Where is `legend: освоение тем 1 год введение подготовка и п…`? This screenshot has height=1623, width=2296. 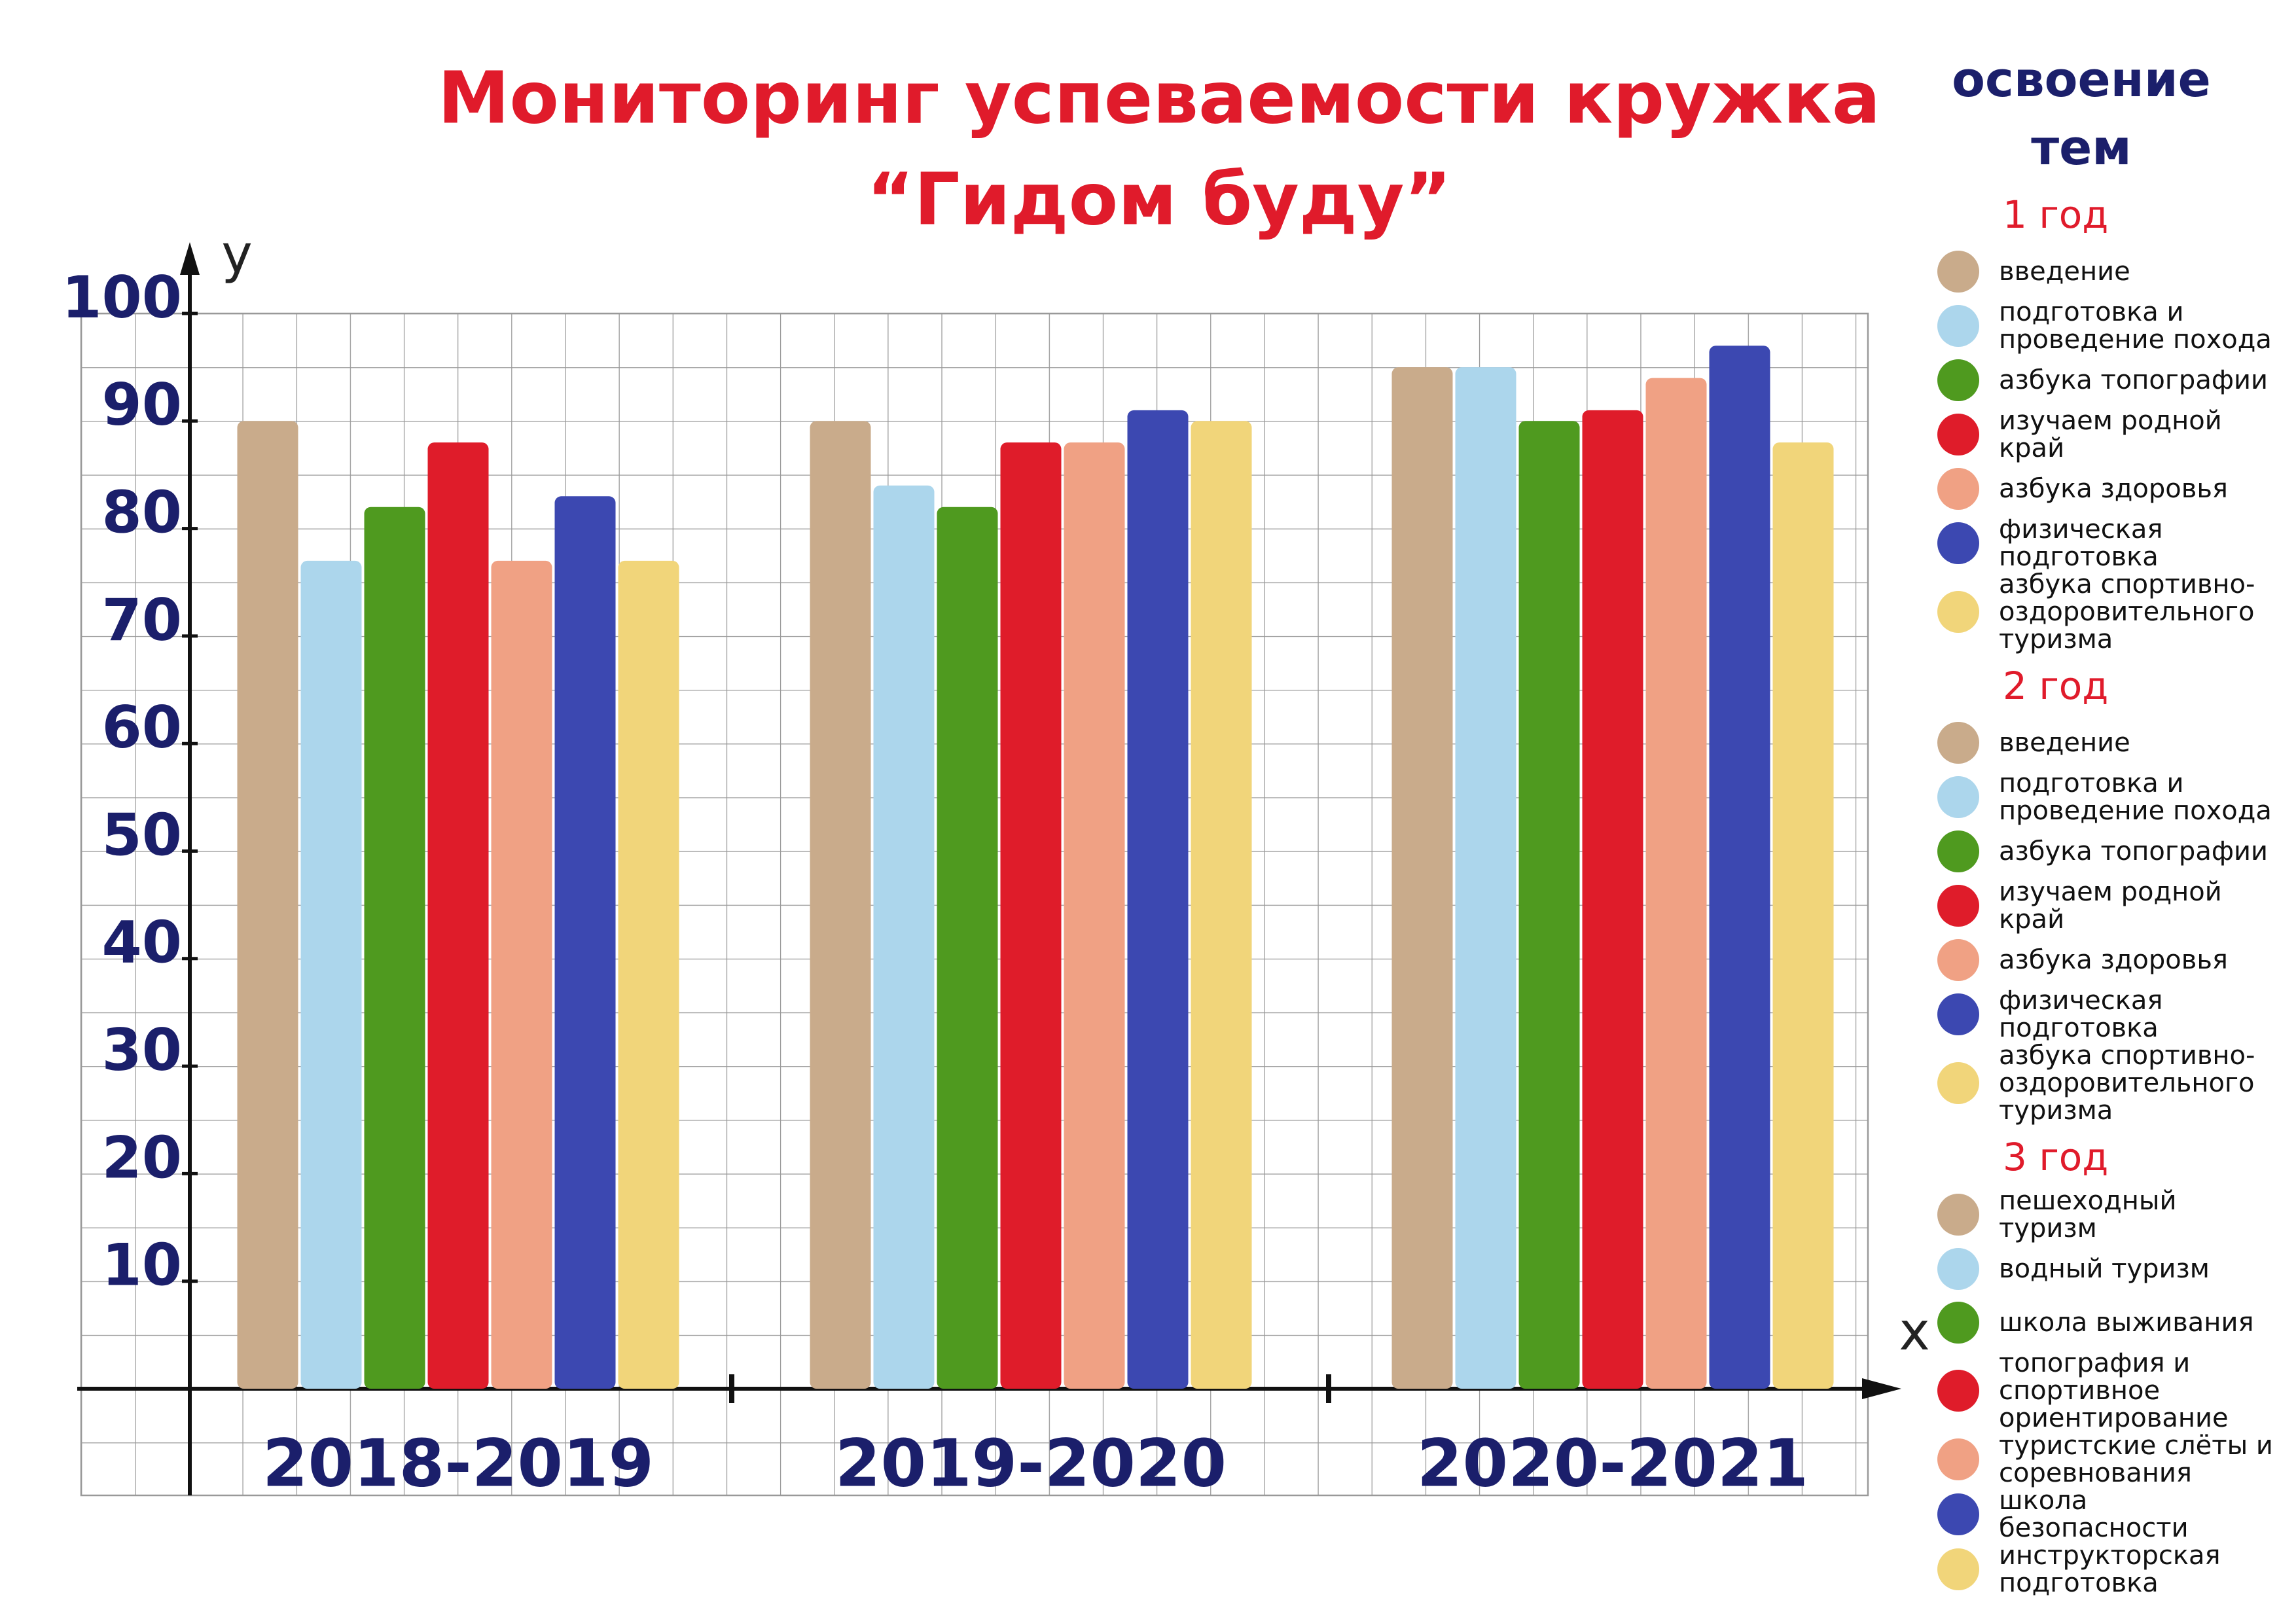
legend: освоение тем 1 год введение подготовка и п… is located at coordinates (2107, 821).